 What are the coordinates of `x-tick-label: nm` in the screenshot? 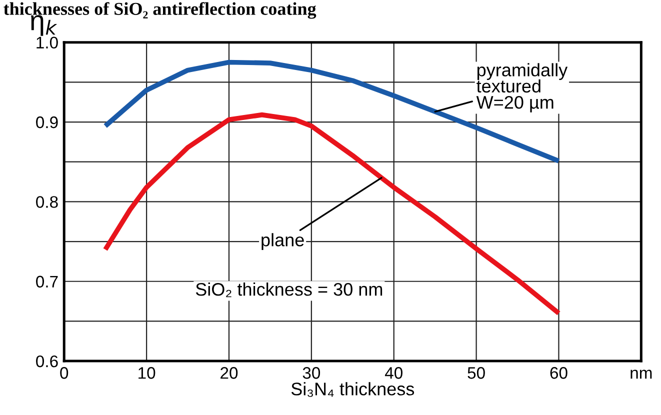 It's located at (641, 374).